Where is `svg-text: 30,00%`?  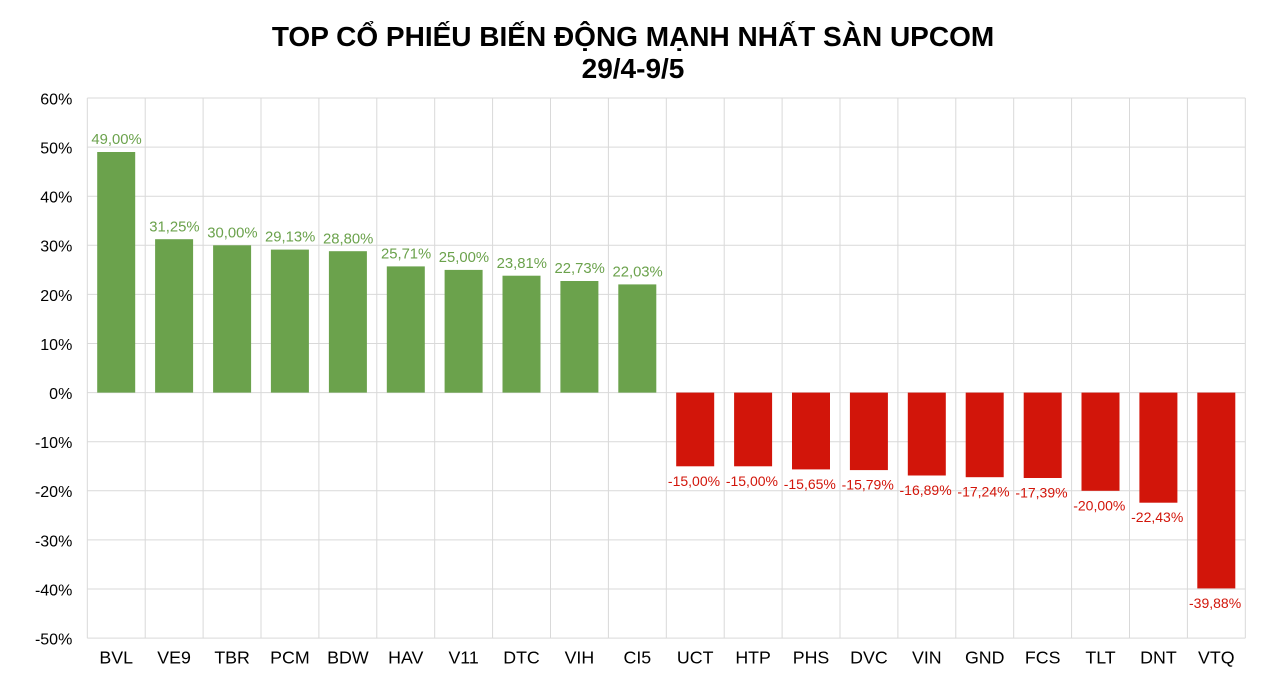 svg-text: 30,00% is located at coordinates (232, 232).